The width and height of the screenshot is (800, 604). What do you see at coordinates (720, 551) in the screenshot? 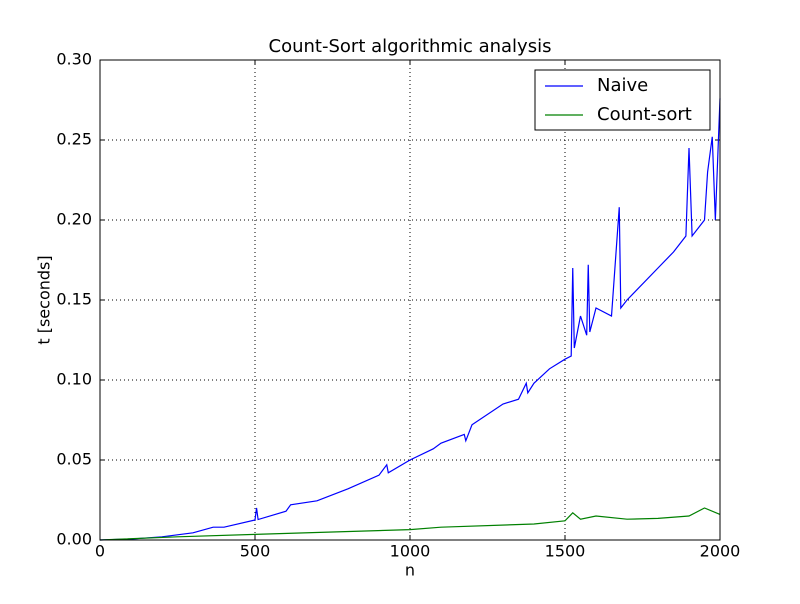
I see `x-tick-label: 2000` at bounding box center [720, 551].